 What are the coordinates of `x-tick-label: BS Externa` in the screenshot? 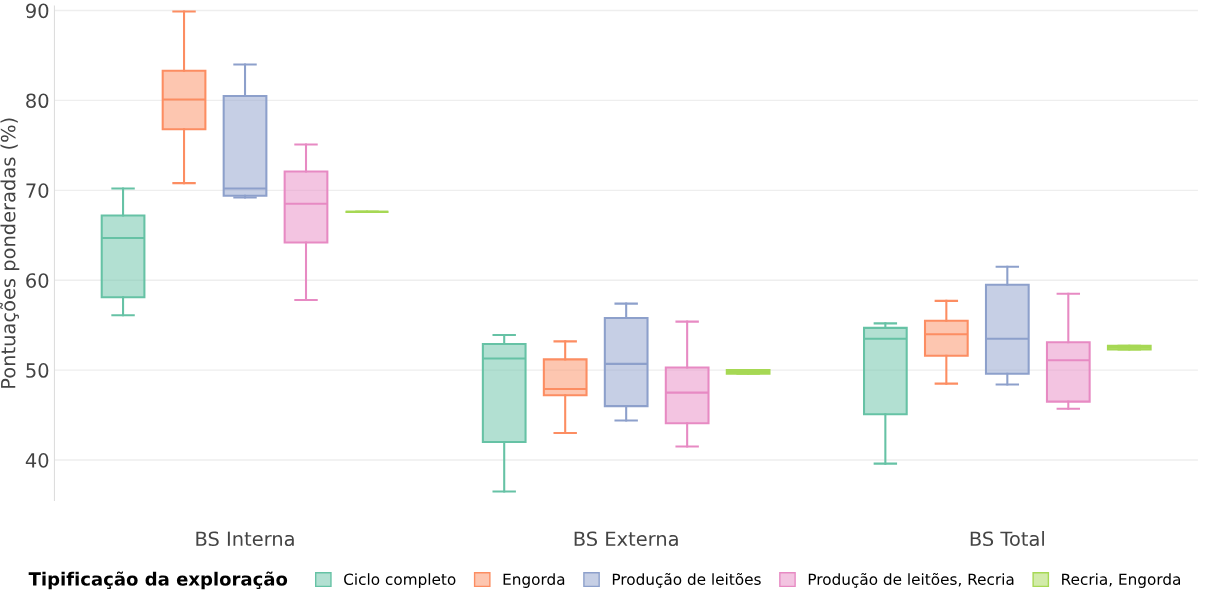 It's located at (626, 539).